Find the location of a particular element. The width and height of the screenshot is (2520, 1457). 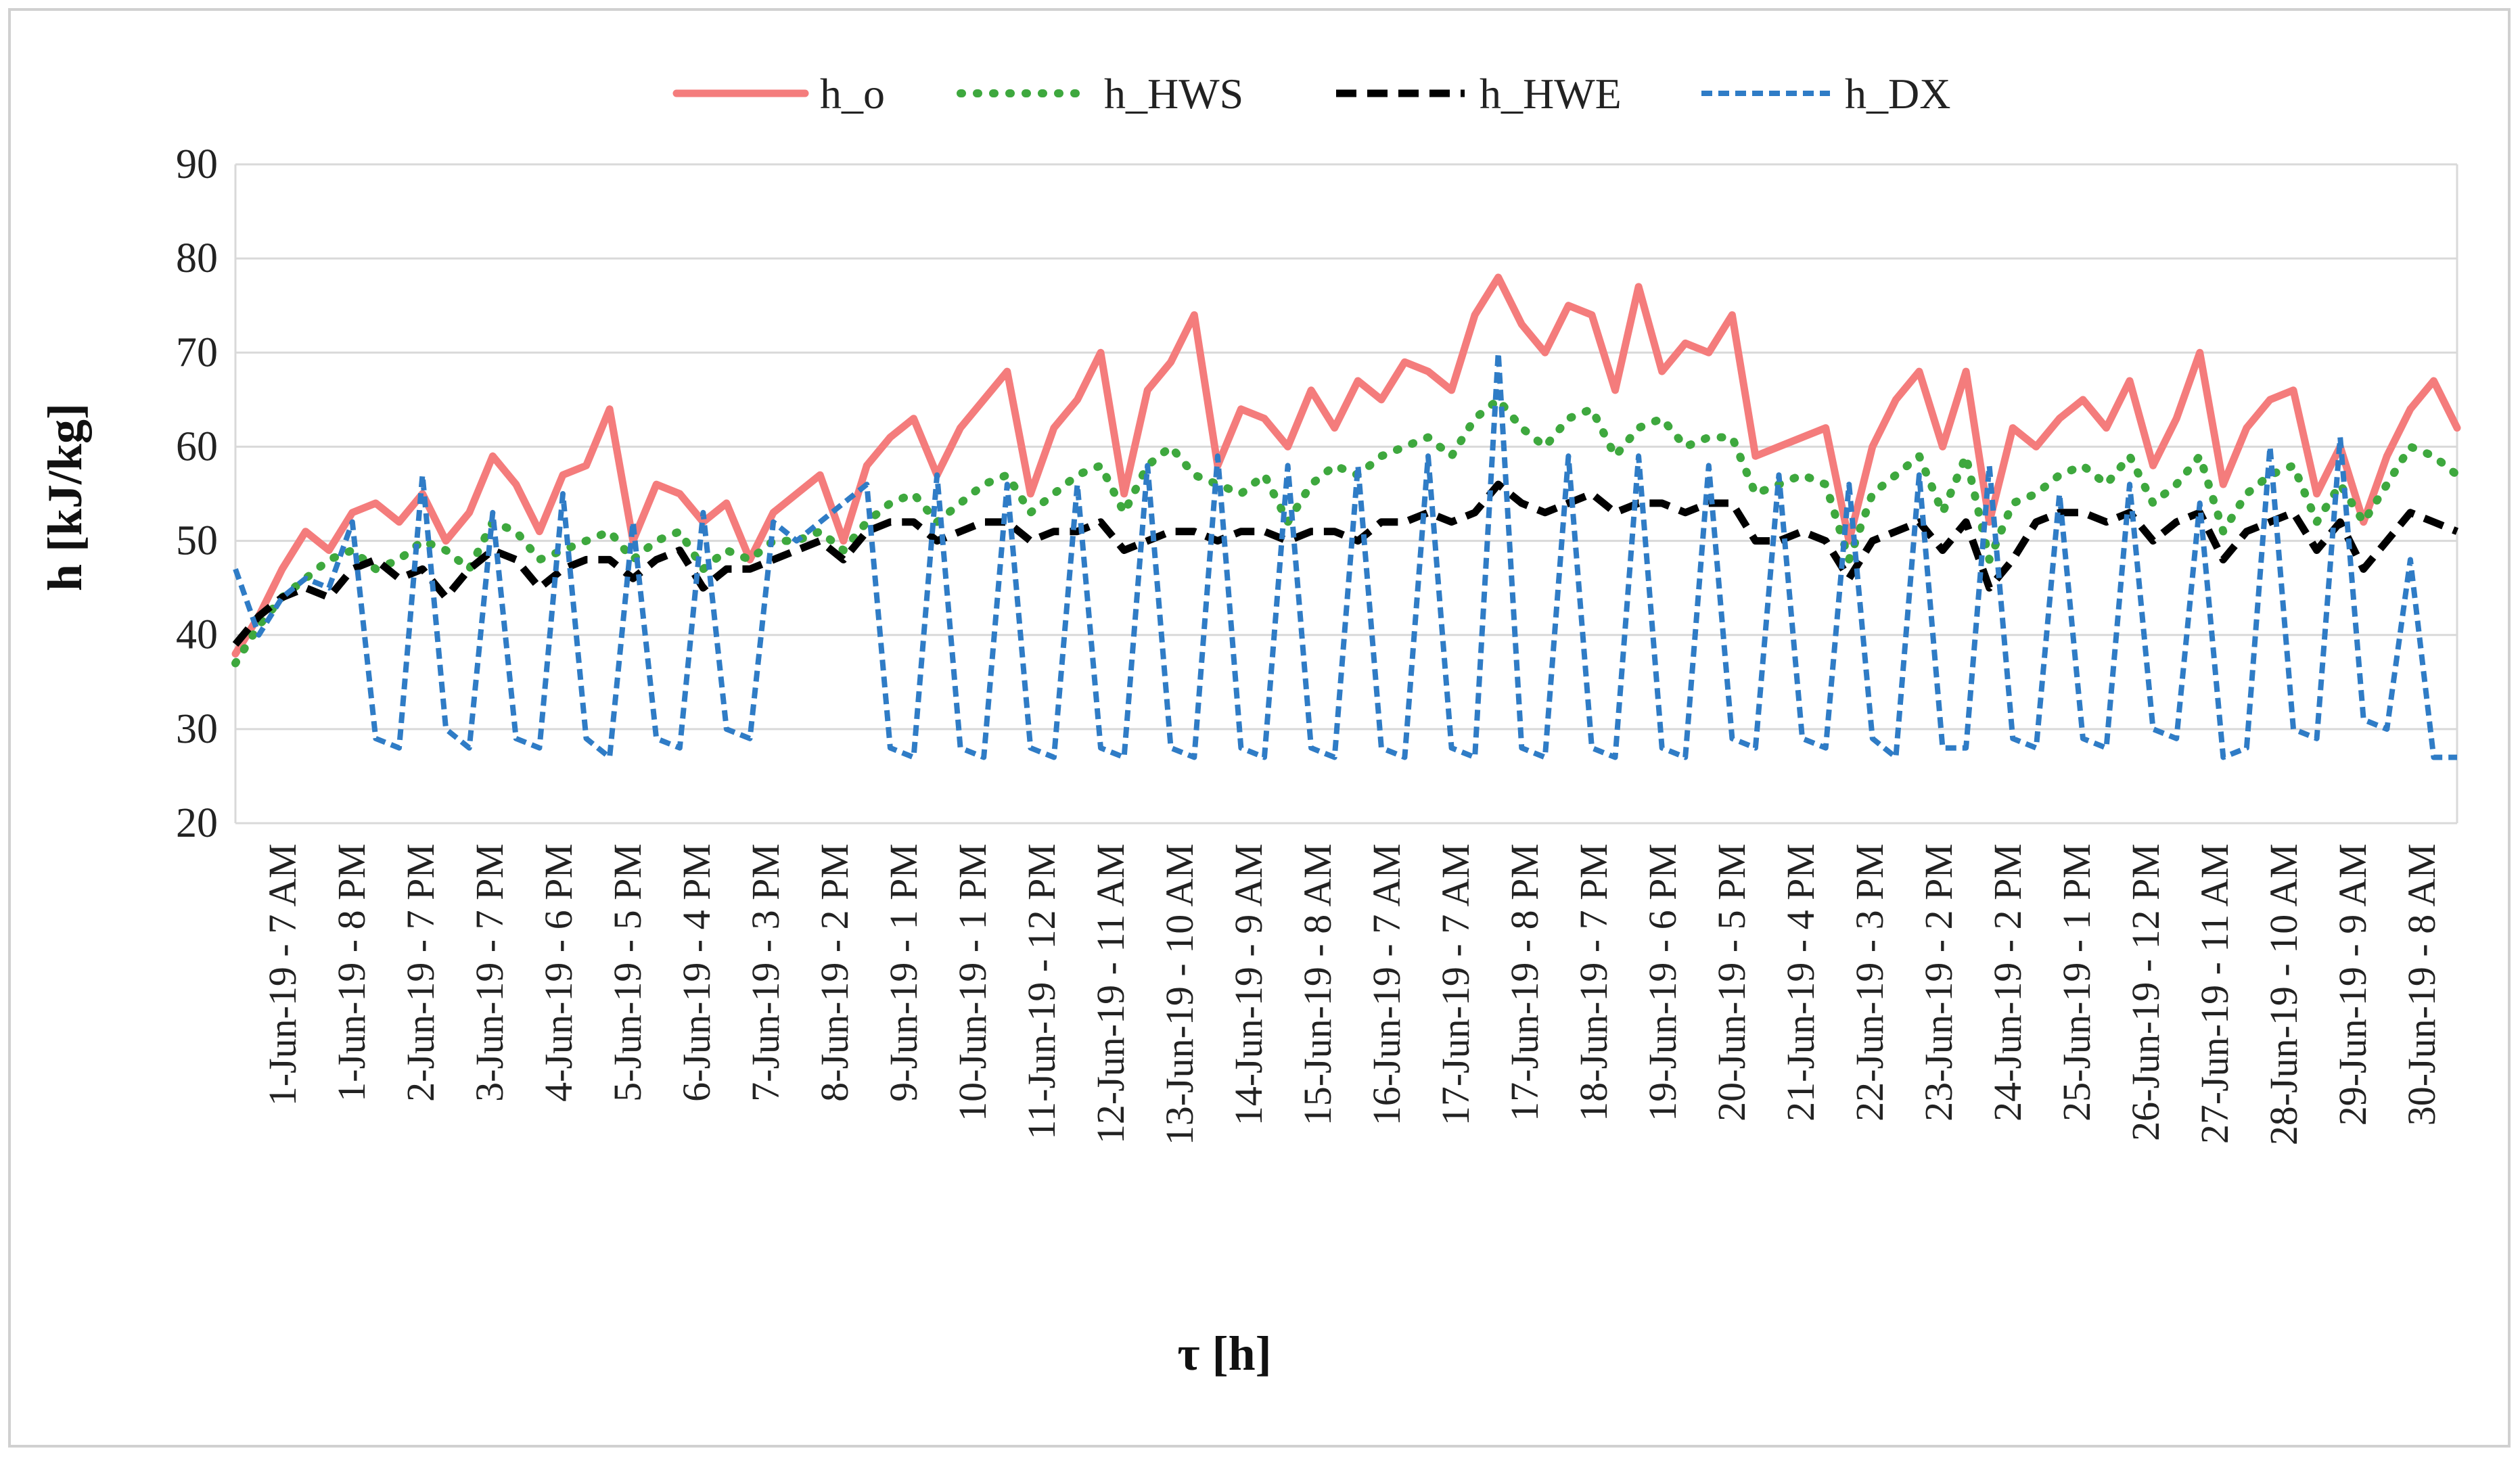

x-tick-label: 1-Jun-19 - 8 PM is located at coordinates (351, 973).